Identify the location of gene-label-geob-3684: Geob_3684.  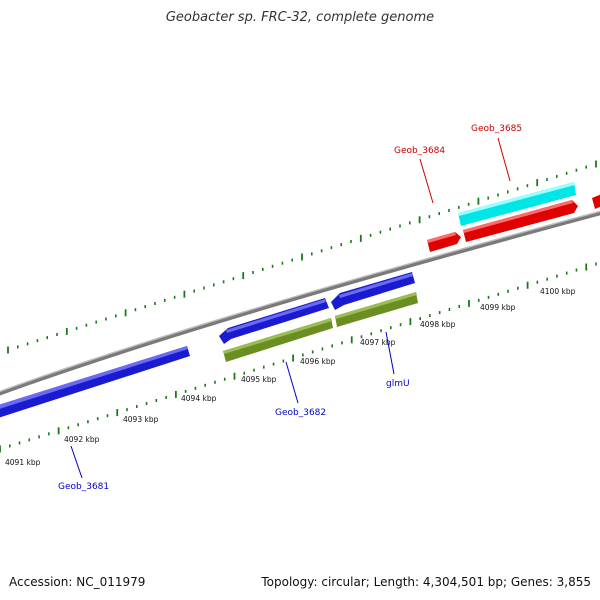
(419, 175).